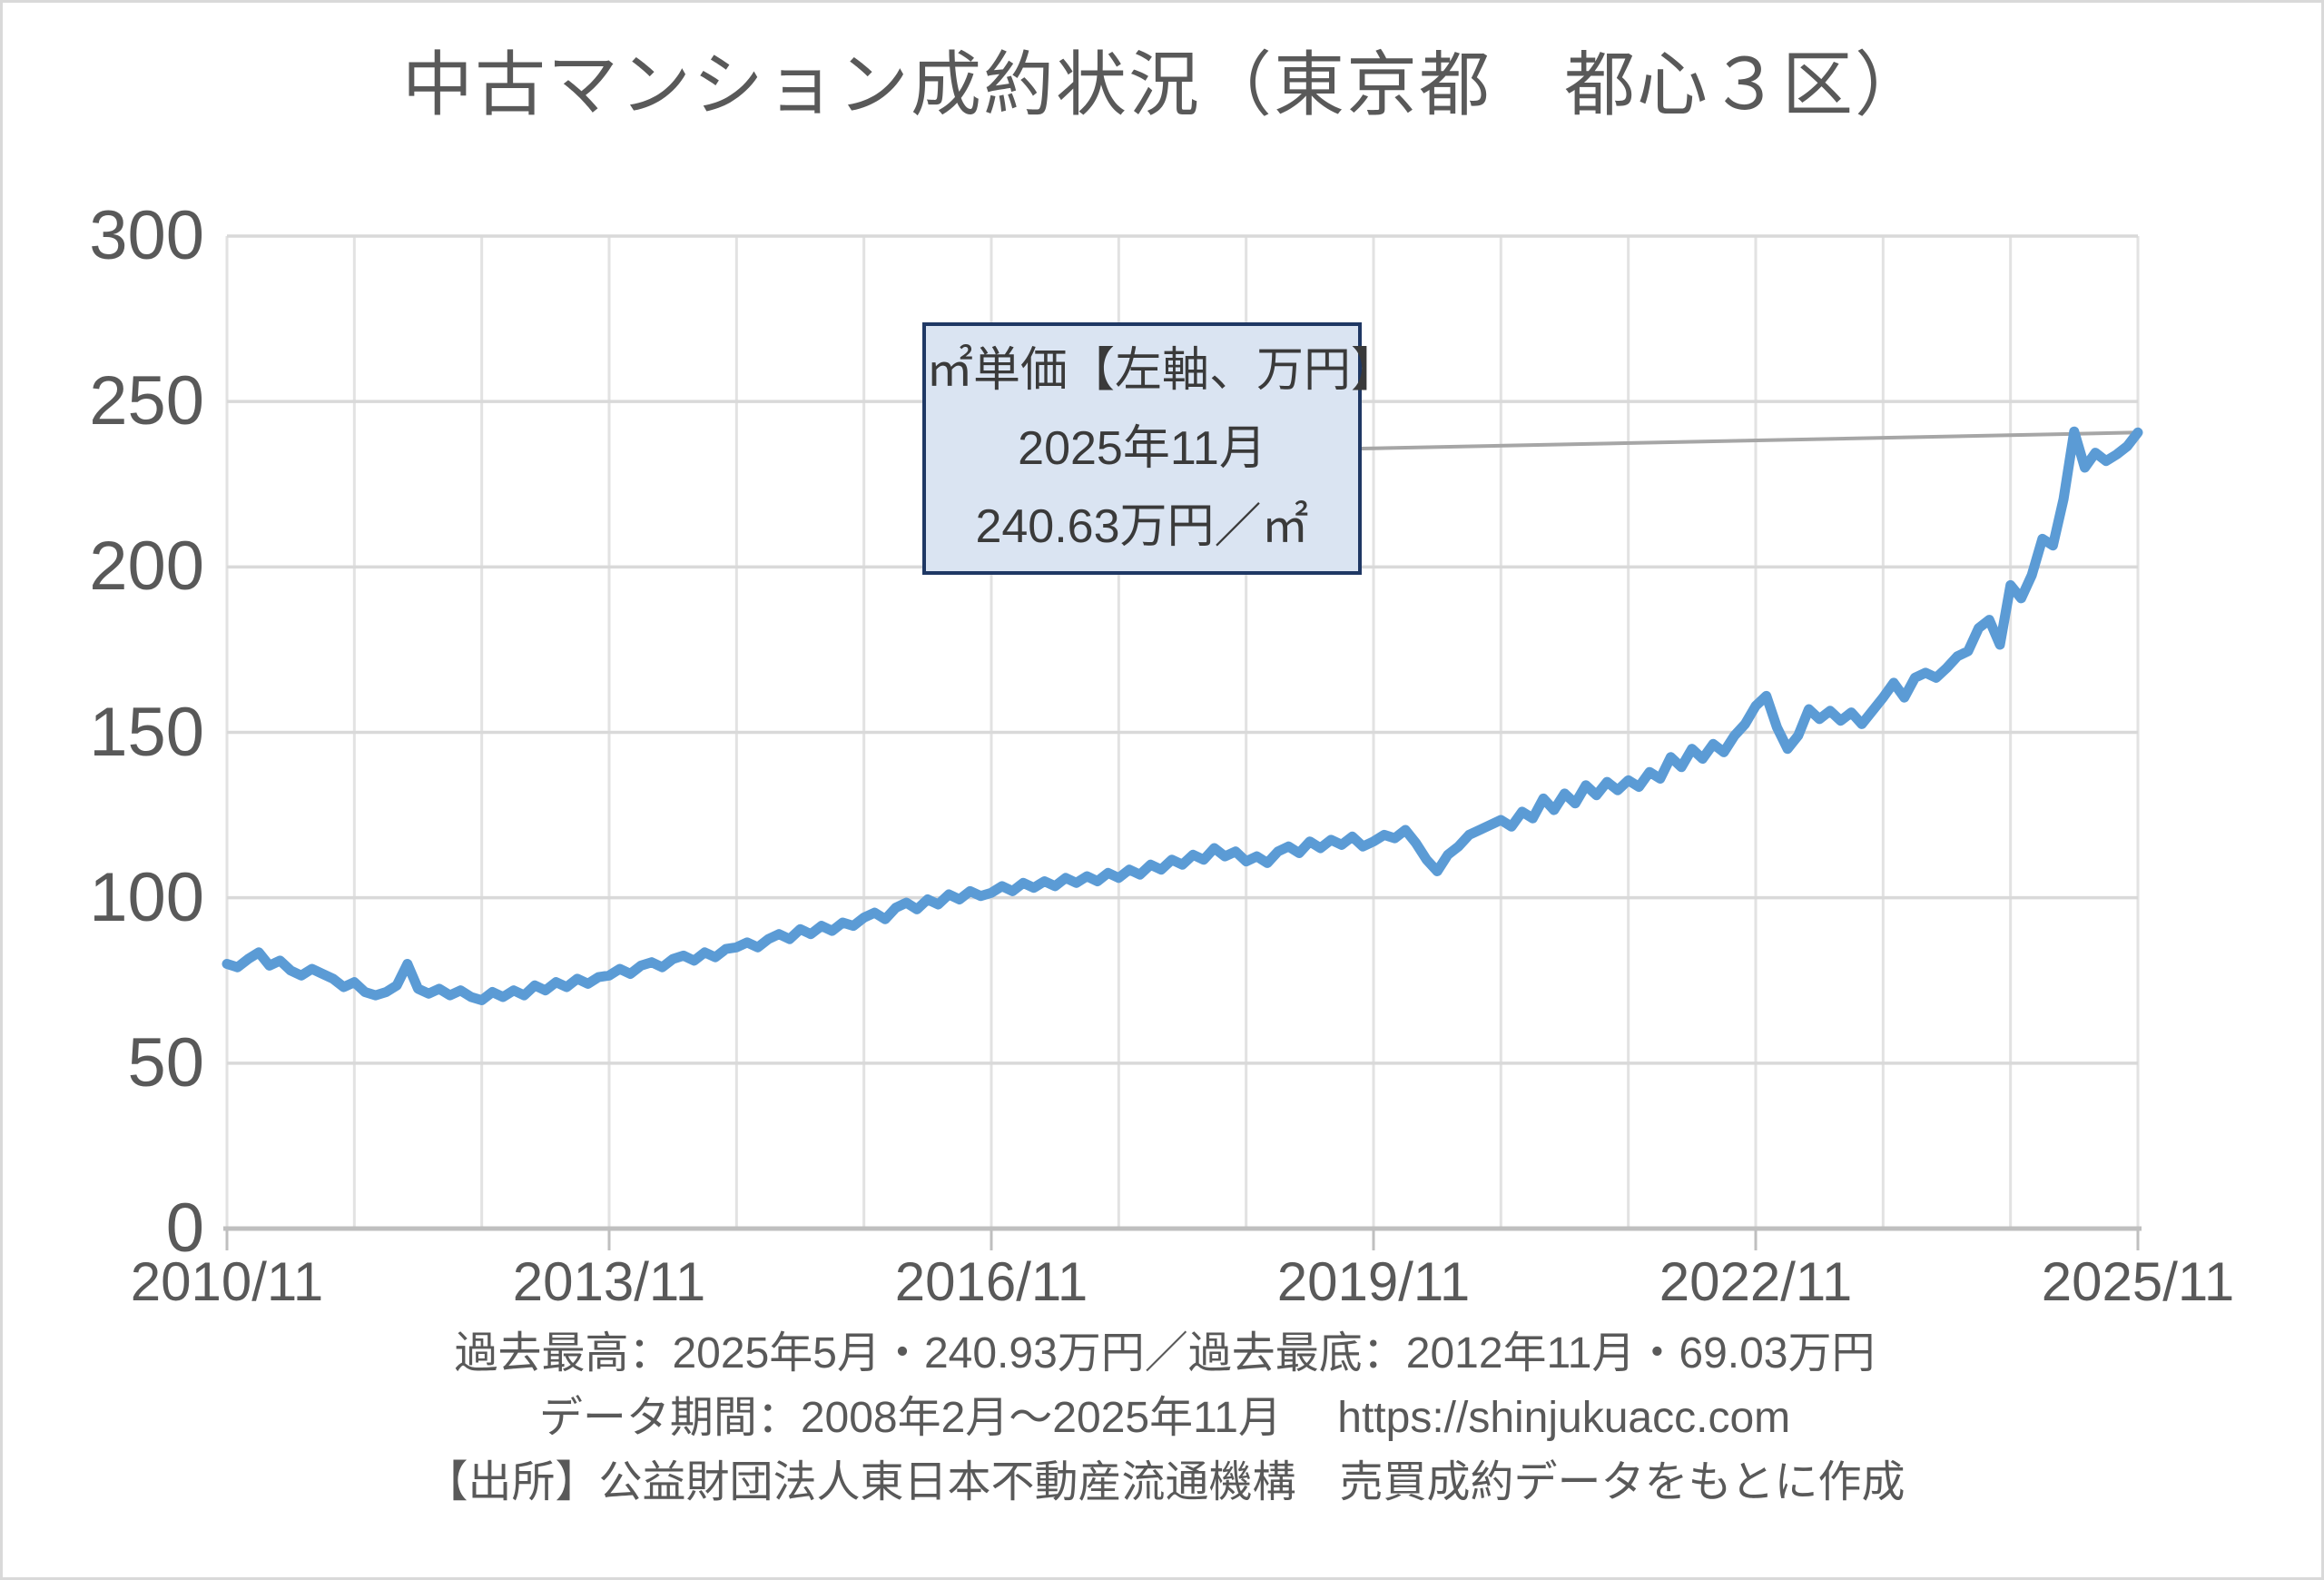  I want to click on y-axis-label-300: 300, so click(146, 236).